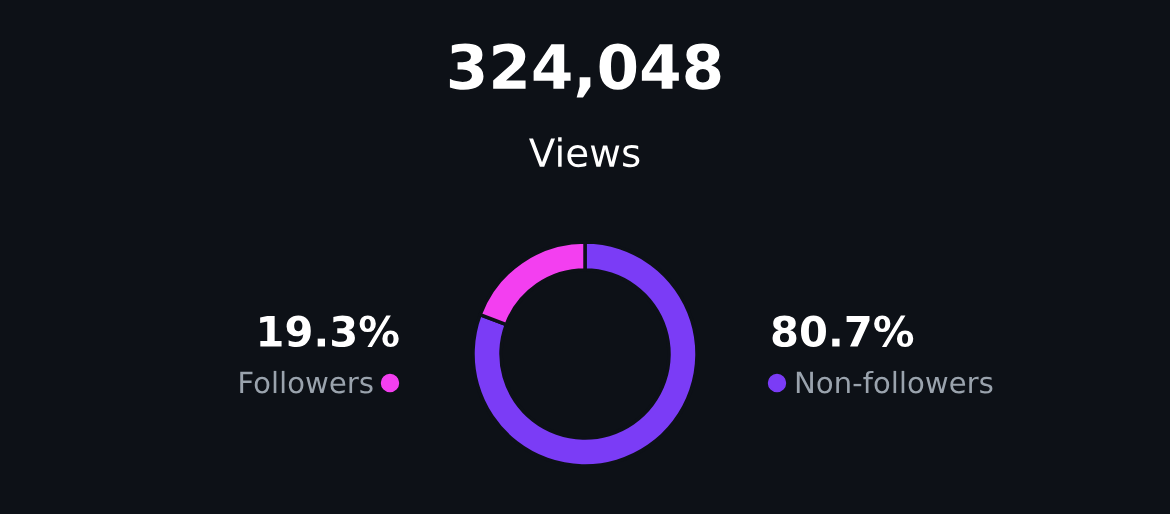 This screenshot has height=514, width=1170. Describe the element at coordinates (894, 382) in the screenshot. I see `legend-label: Non-followers` at that location.